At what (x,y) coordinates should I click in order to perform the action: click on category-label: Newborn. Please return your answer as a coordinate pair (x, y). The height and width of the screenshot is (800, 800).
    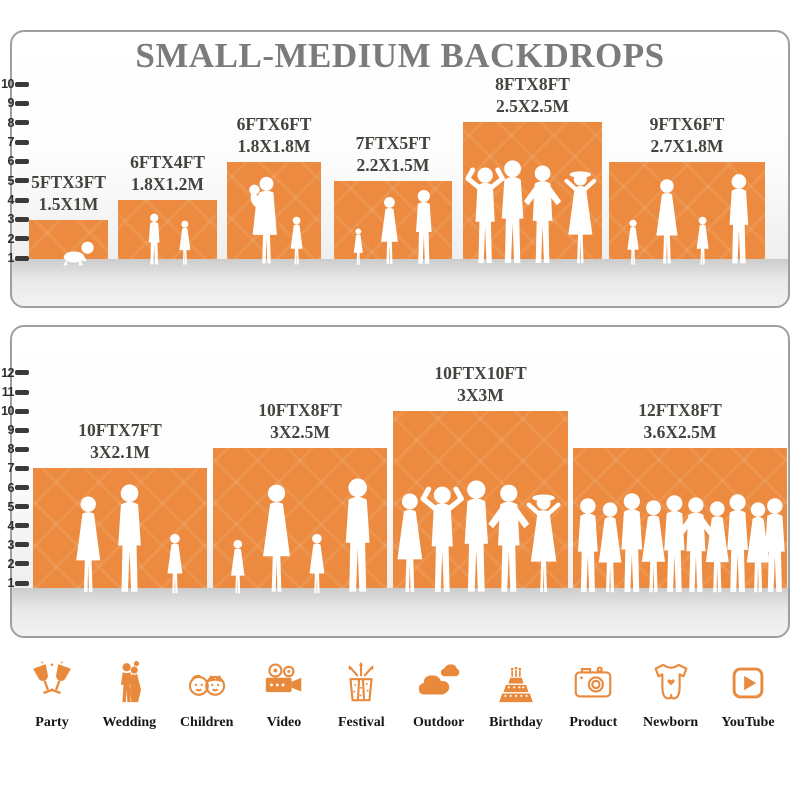
    Looking at the image, I should click on (671, 722).